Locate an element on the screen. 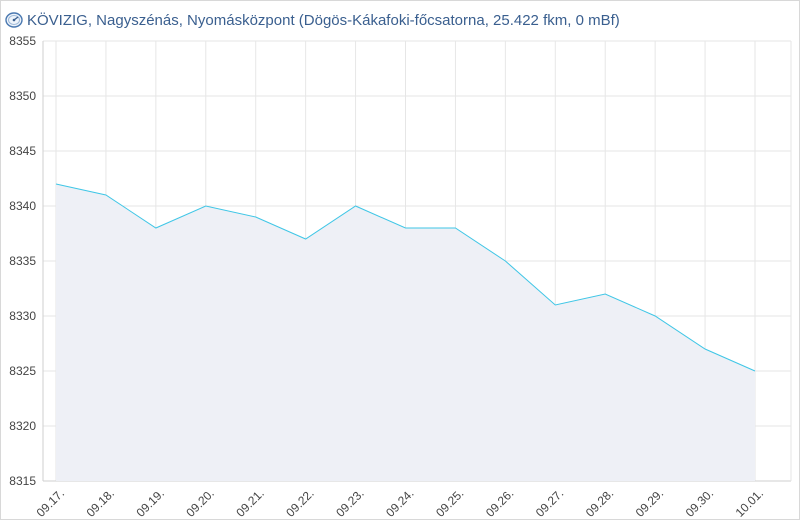 This screenshot has width=800, height=520. y-tick-label: 8325 is located at coordinates (22, 371).